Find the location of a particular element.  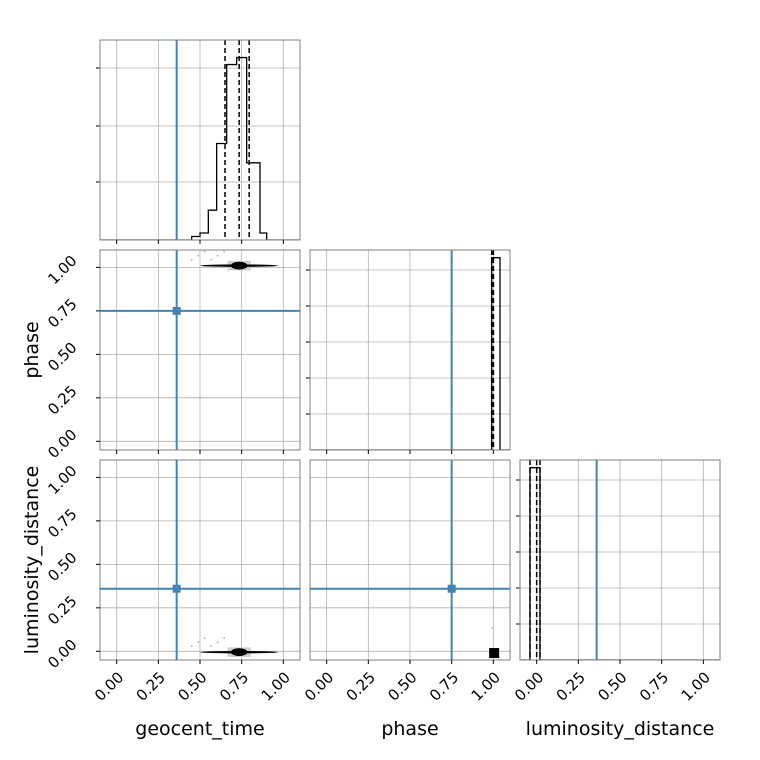

x-tick-label-geocent_time: 0.00 is located at coordinates (109, 686).